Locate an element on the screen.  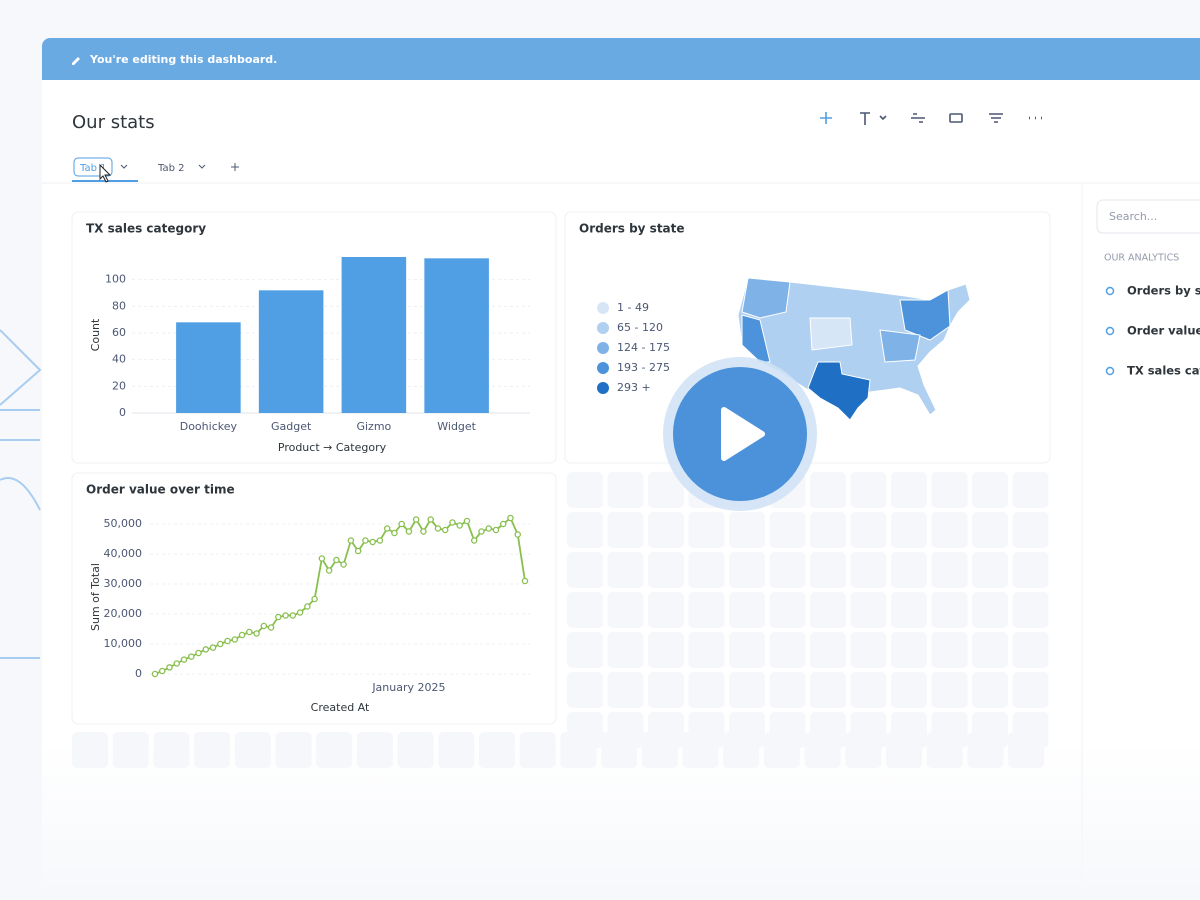
y-tick-label: 40 is located at coordinates (119, 359).